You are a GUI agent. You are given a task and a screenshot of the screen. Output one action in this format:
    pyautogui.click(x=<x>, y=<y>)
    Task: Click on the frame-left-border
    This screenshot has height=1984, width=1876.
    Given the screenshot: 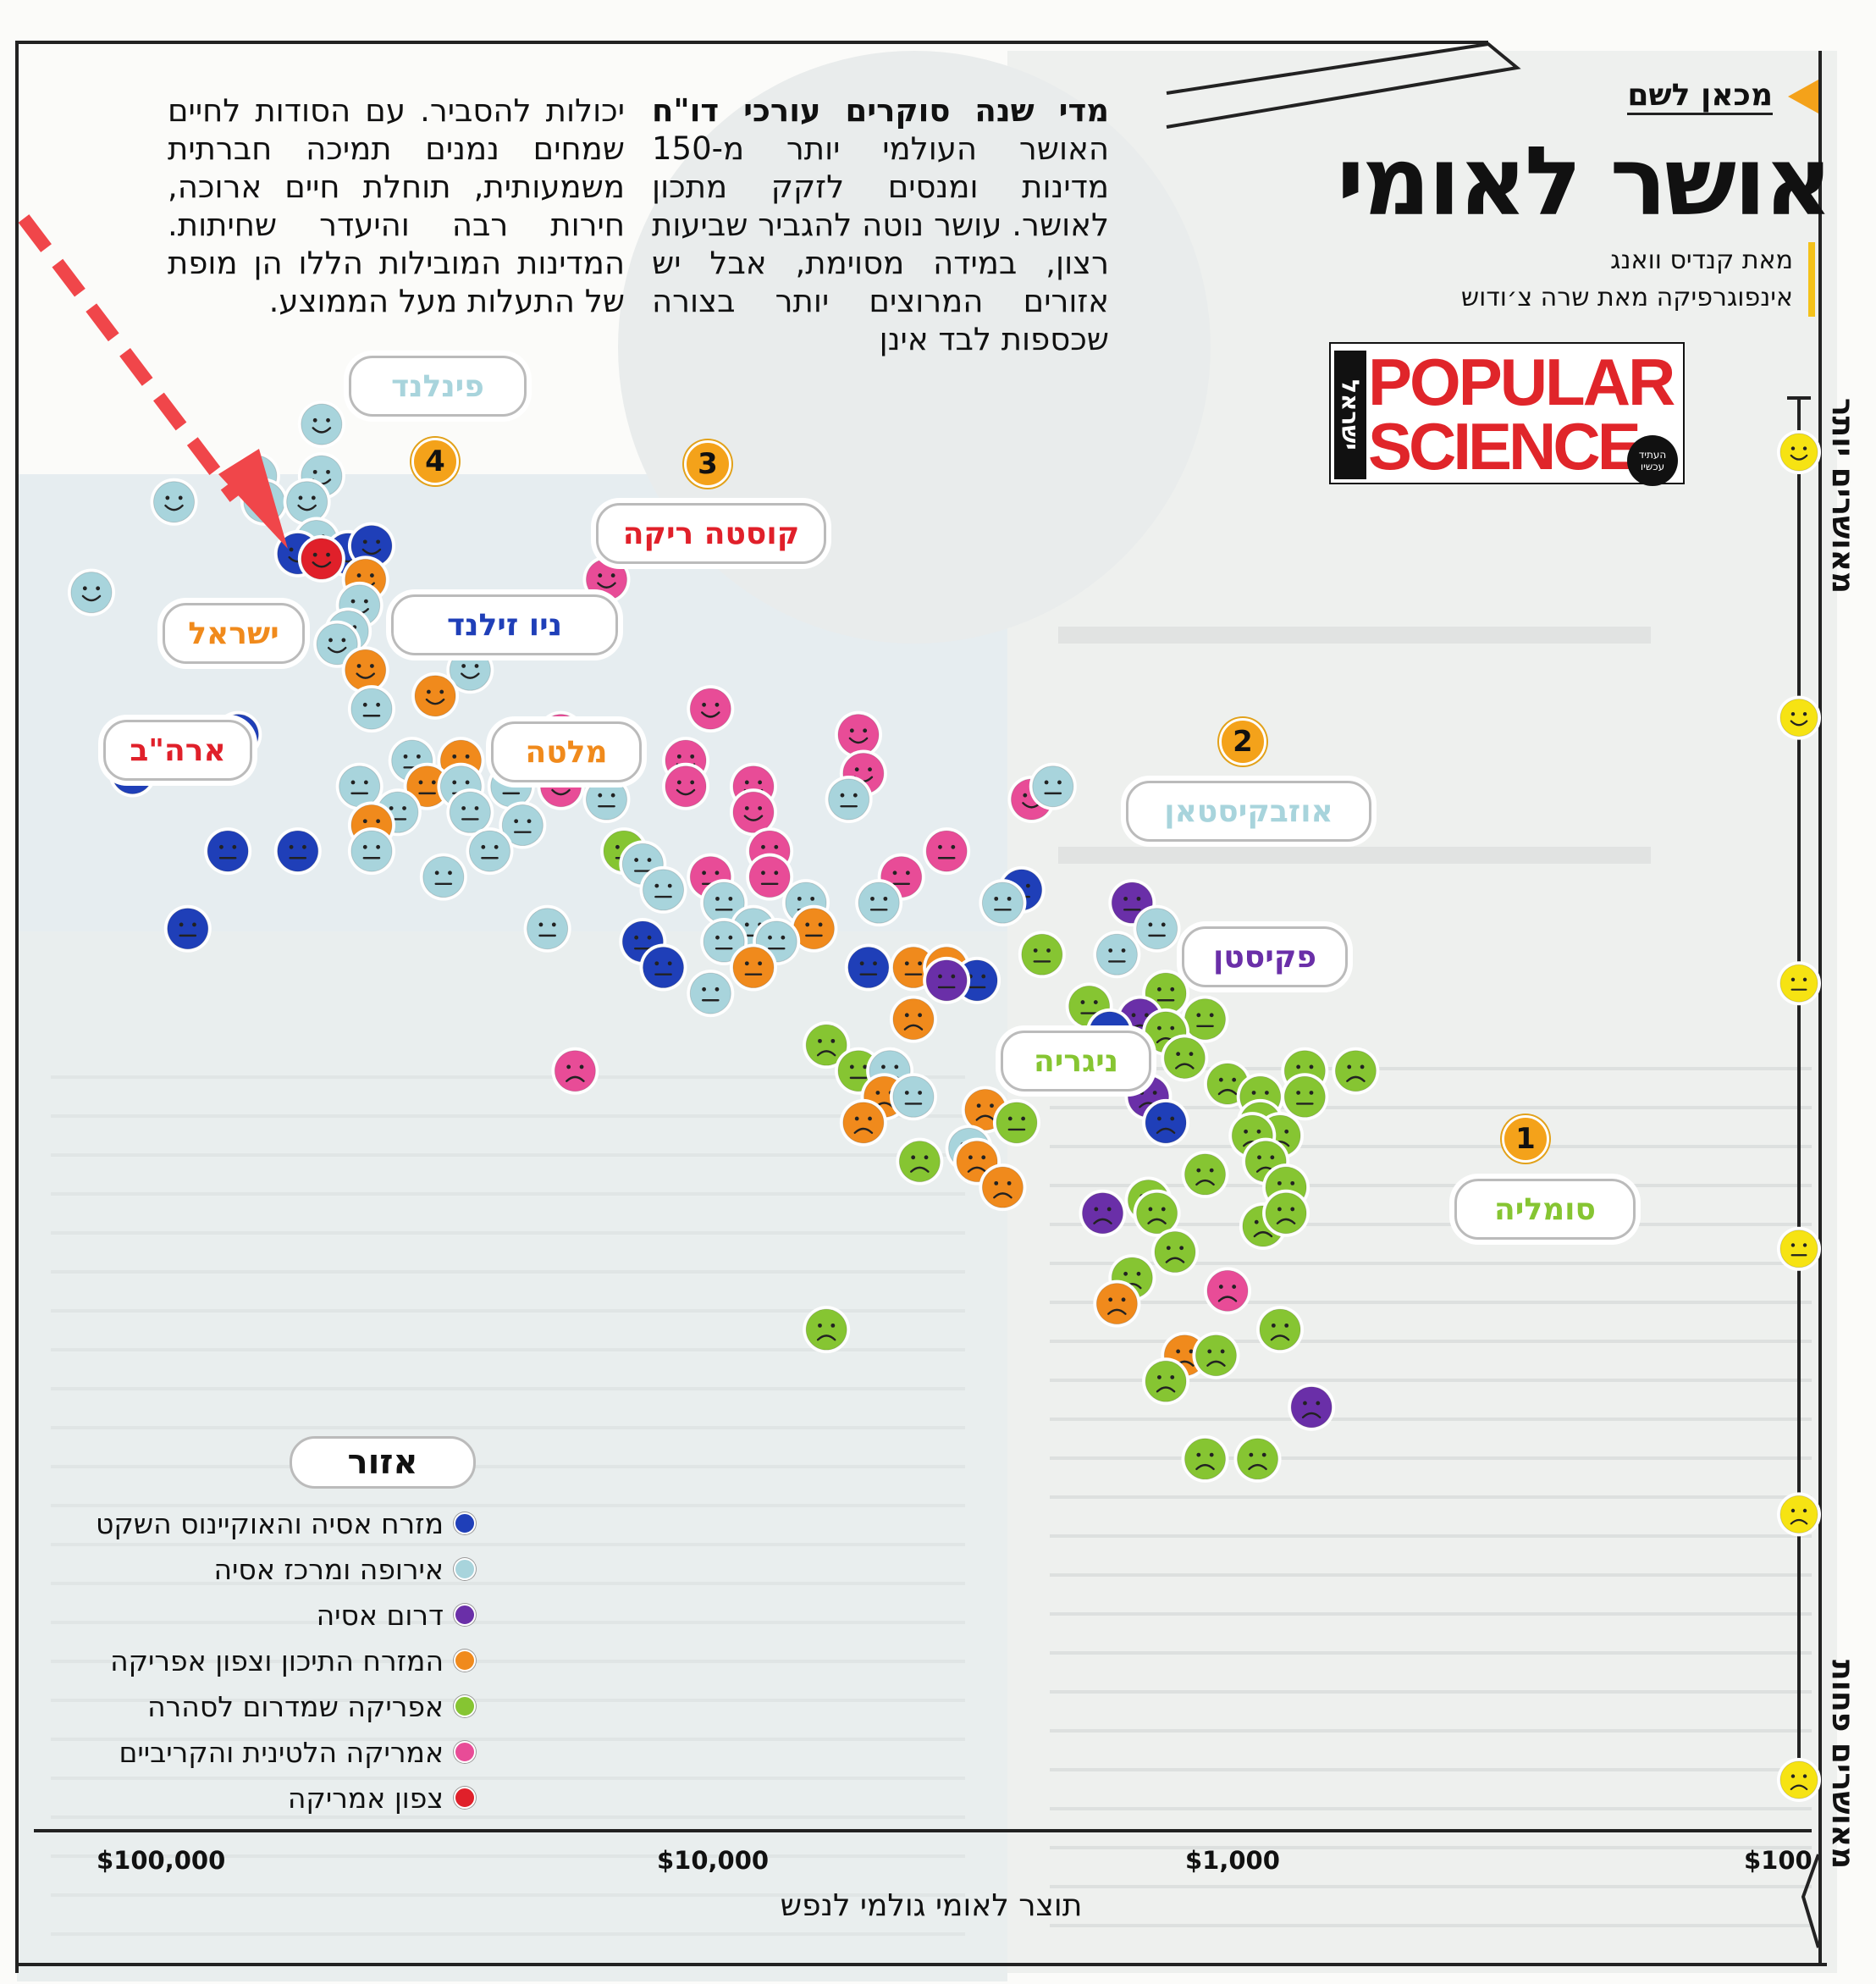 What is the action you would take?
    pyautogui.click(x=17, y=1007)
    